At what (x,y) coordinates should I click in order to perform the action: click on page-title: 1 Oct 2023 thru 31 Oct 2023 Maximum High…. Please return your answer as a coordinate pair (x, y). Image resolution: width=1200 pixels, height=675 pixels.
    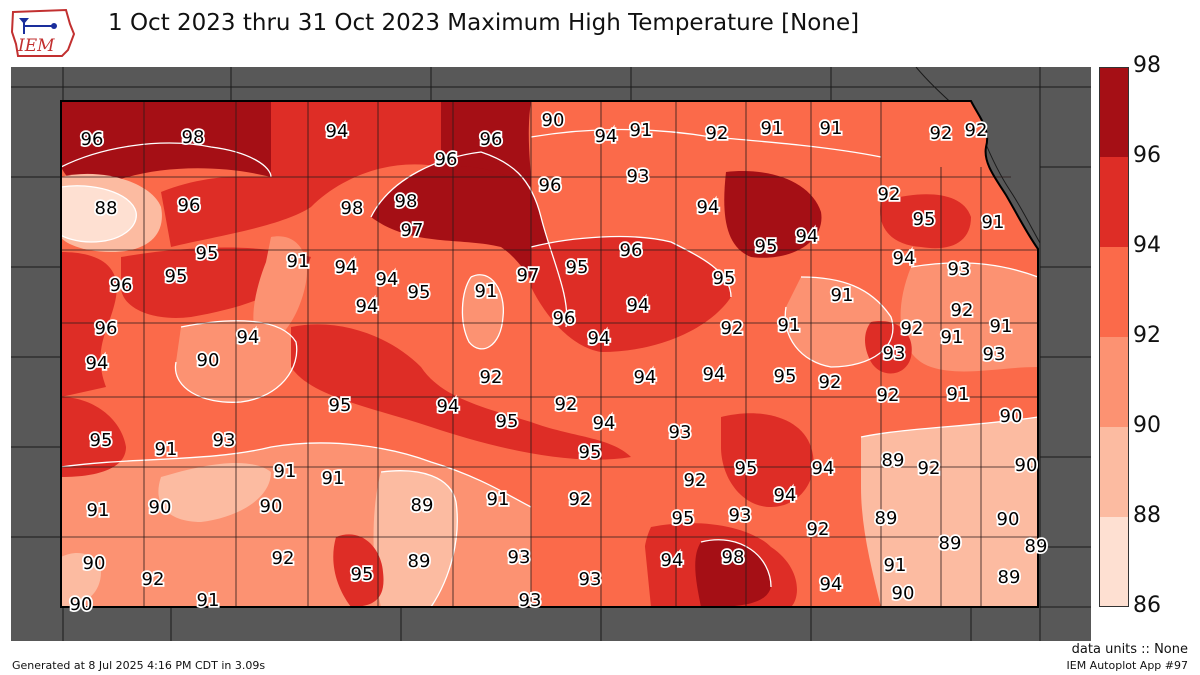
    Looking at the image, I should click on (484, 23).